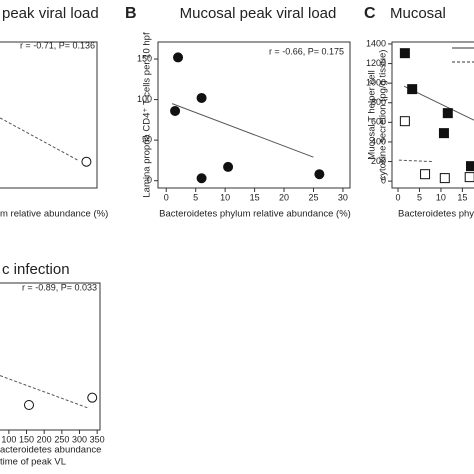  What do you see at coordinates (50, 450) in the screenshot?
I see `x-axis-label: acteroidetes abundance` at bounding box center [50, 450].